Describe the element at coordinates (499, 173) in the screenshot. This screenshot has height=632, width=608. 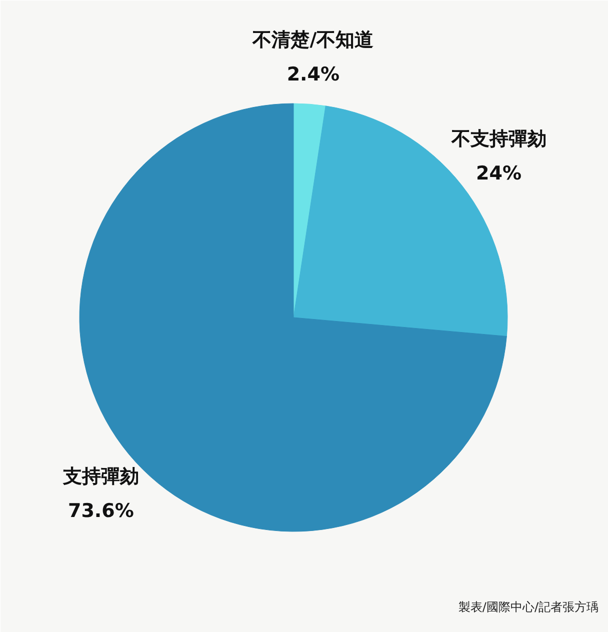
I see `data-label: 24%` at that location.